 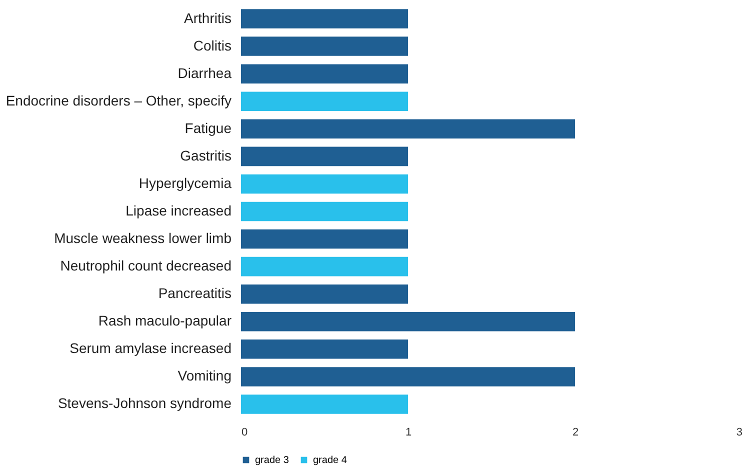 I want to click on y-tick-label: Gastritis, so click(x=206, y=155).